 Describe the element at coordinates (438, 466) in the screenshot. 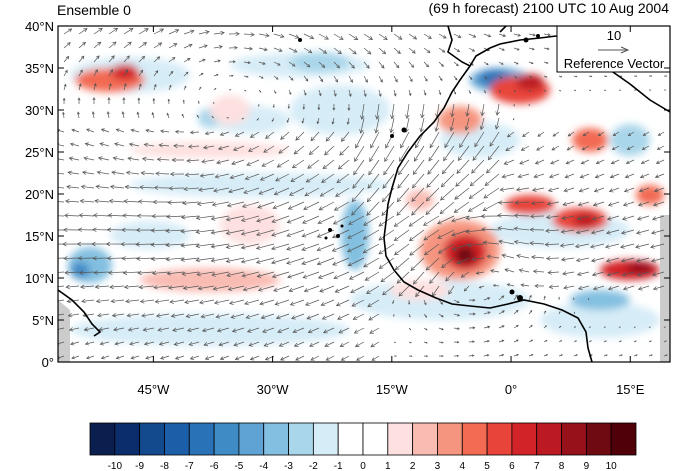

I see `colorbar-tick-label: 3` at that location.